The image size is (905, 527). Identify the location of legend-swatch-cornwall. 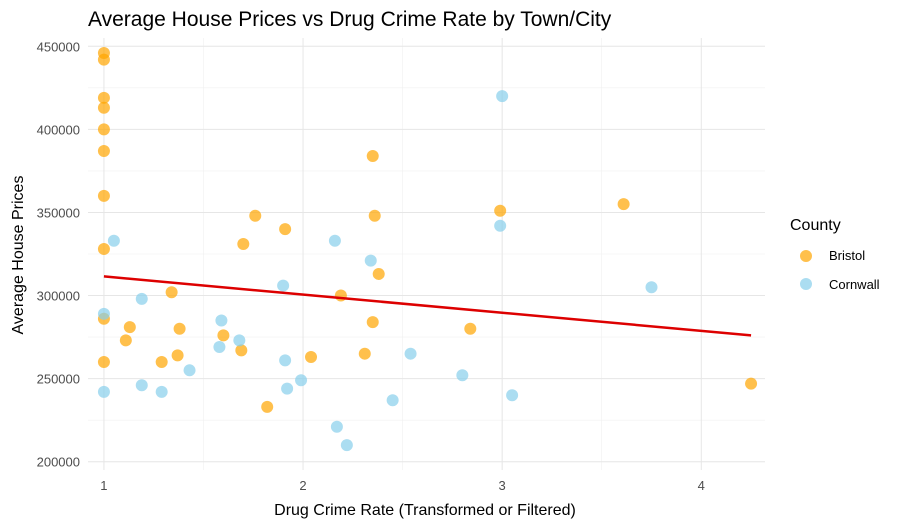
(806, 284).